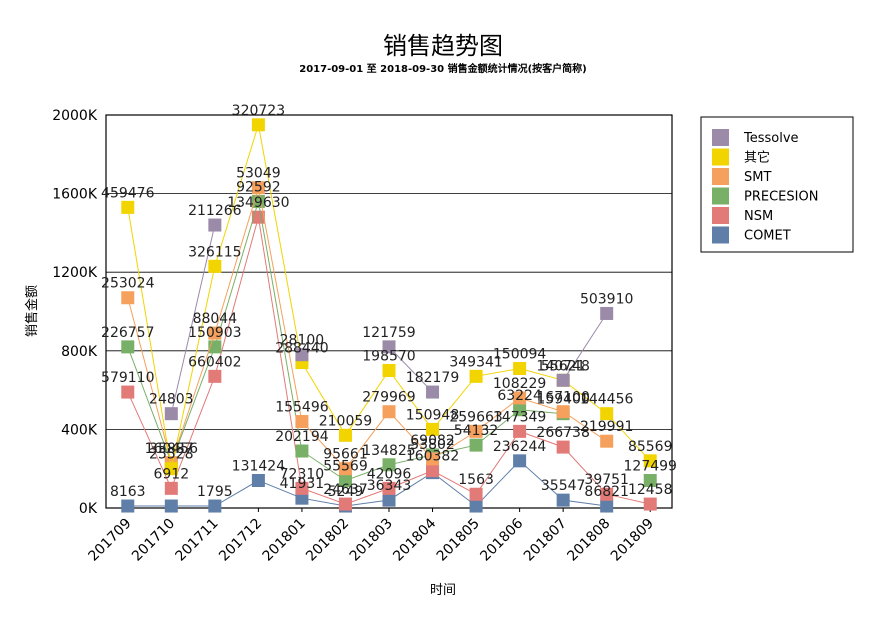  Describe the element at coordinates (606, 480) in the screenshot. I see `data-label: 39751` at that location.